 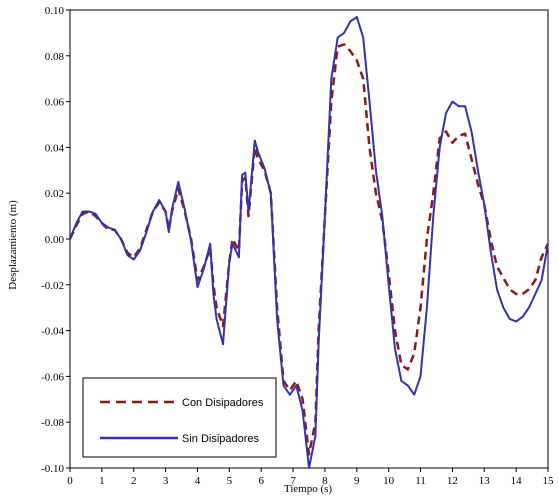 What do you see at coordinates (325, 481) in the screenshot?
I see `x-tick-label: 8` at bounding box center [325, 481].